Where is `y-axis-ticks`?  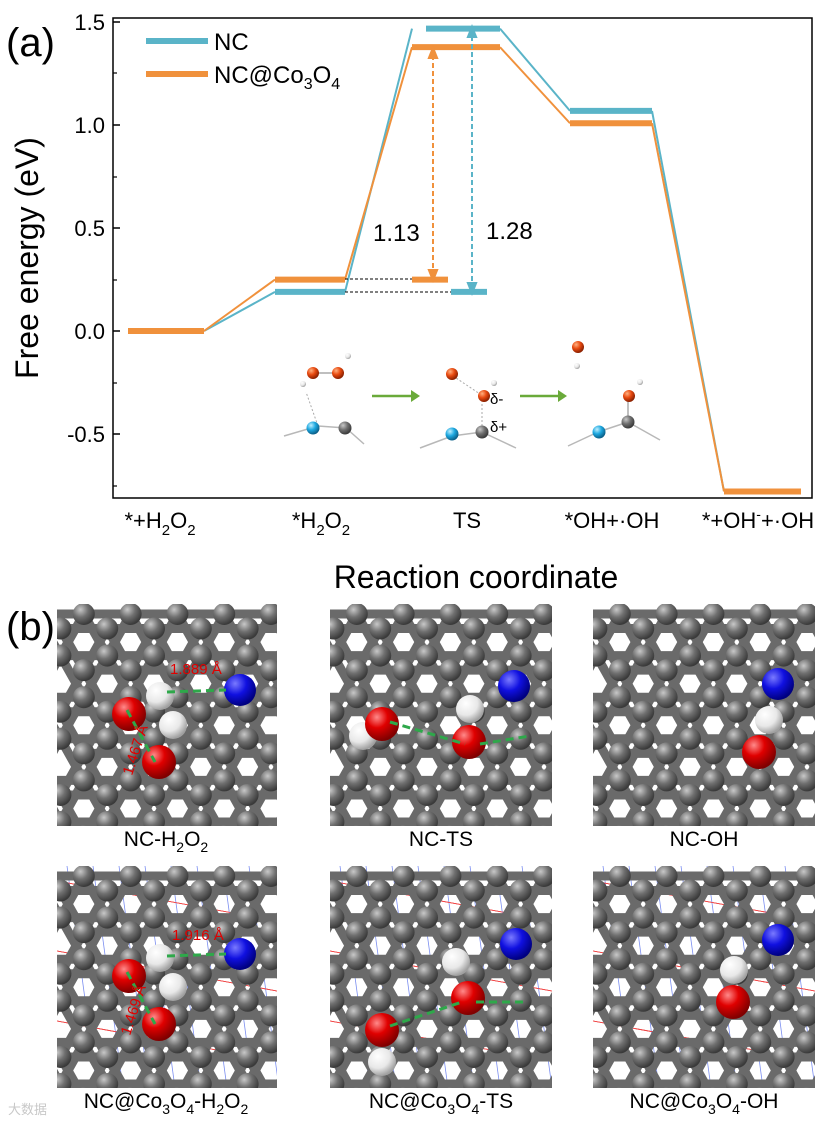 y-axis-ticks is located at coordinates (116, 254).